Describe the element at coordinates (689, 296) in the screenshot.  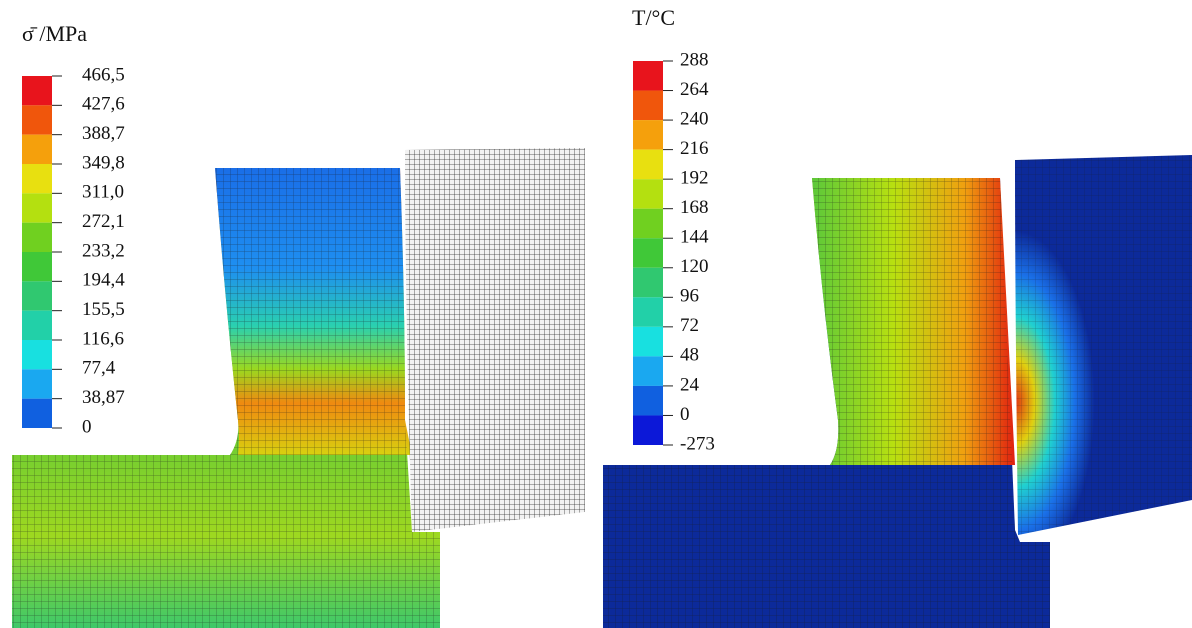
I see `legend-label: 96` at that location.